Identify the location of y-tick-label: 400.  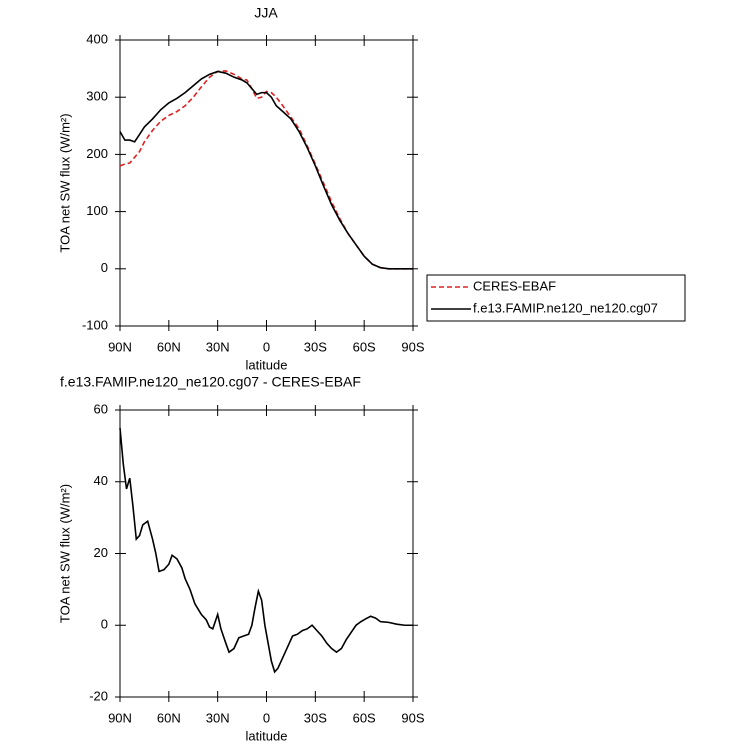
(97, 38).